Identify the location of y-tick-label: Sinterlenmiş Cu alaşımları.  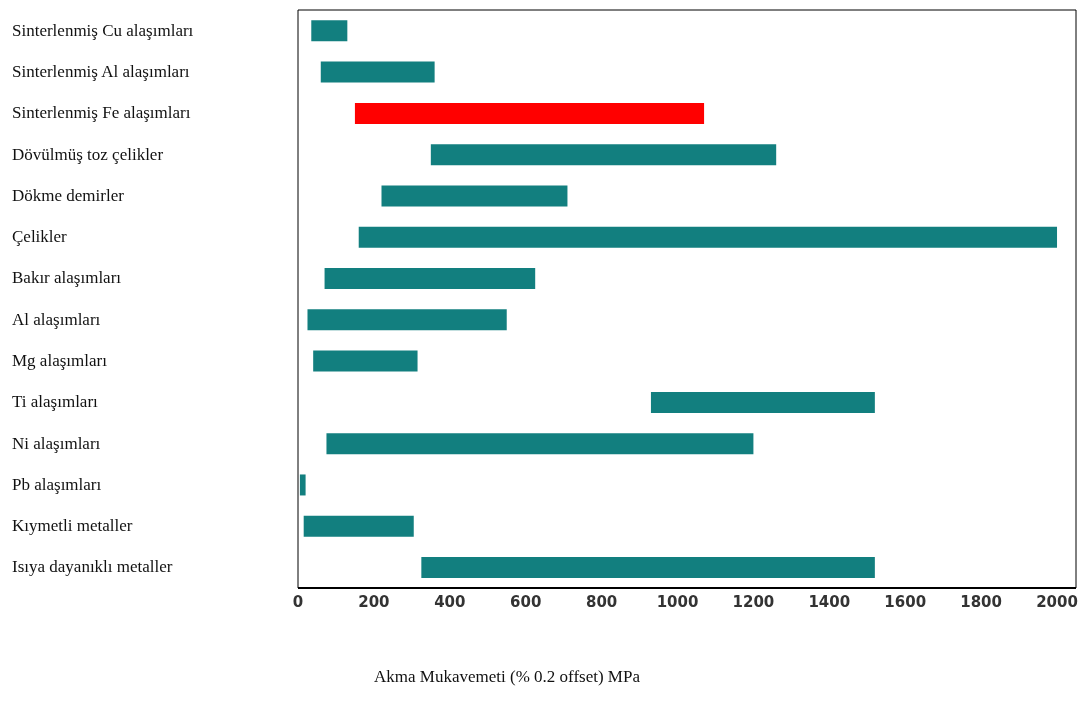
(103, 30).